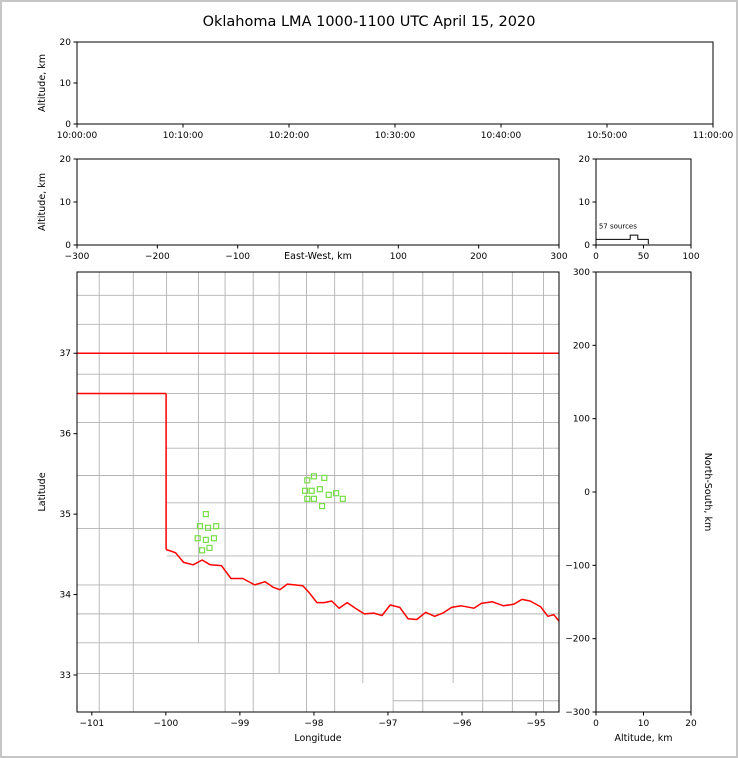 This screenshot has width=738, height=758. Describe the element at coordinates (42, 491) in the screenshot. I see `map-ylabel: Latitude` at that location.